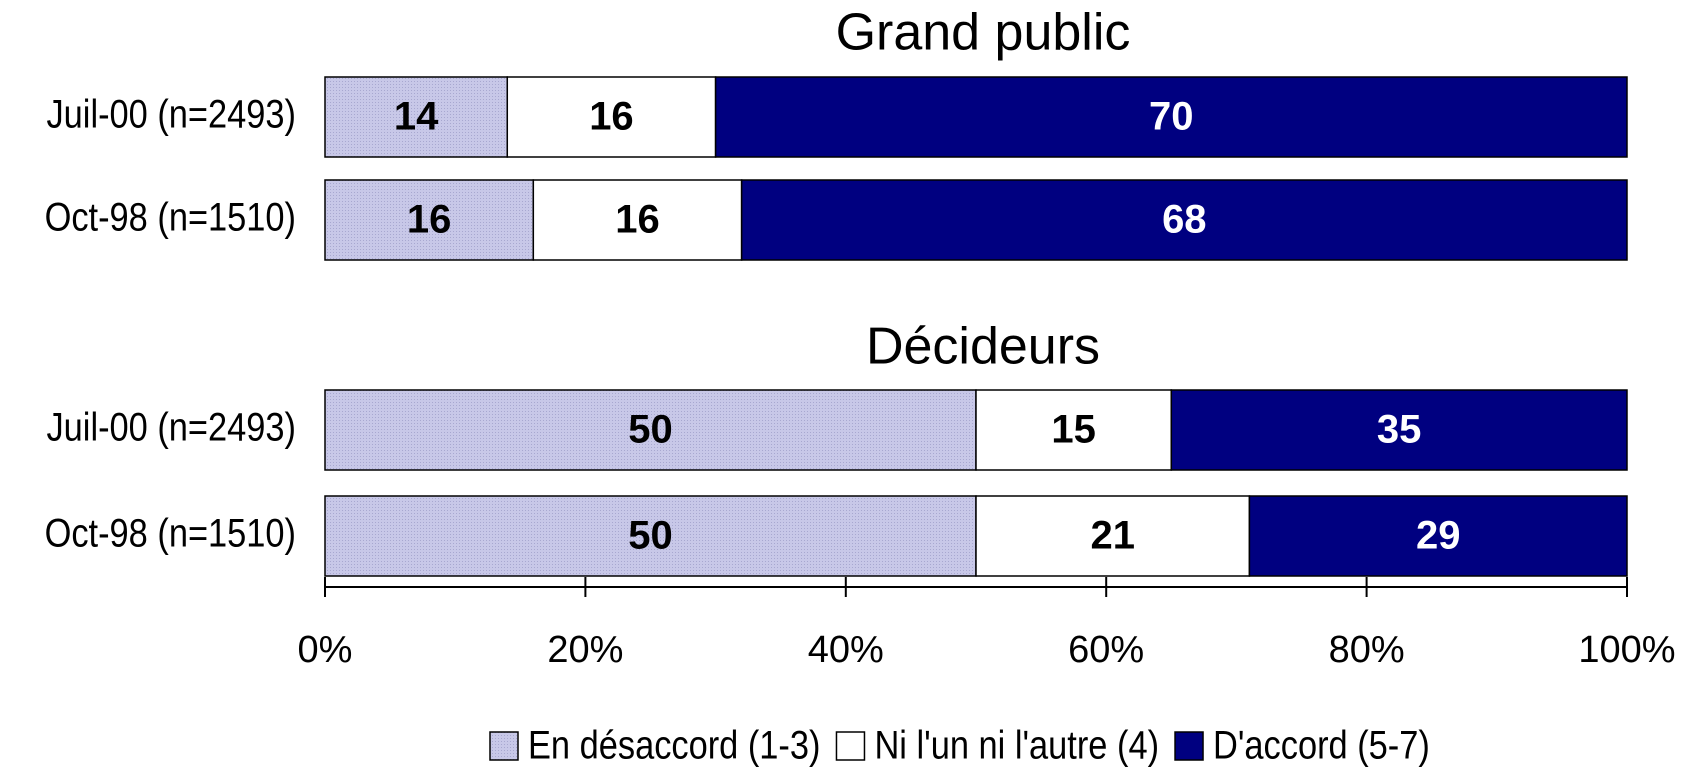  Describe the element at coordinates (983, 347) in the screenshot. I see `group-title: Décideurs` at that location.